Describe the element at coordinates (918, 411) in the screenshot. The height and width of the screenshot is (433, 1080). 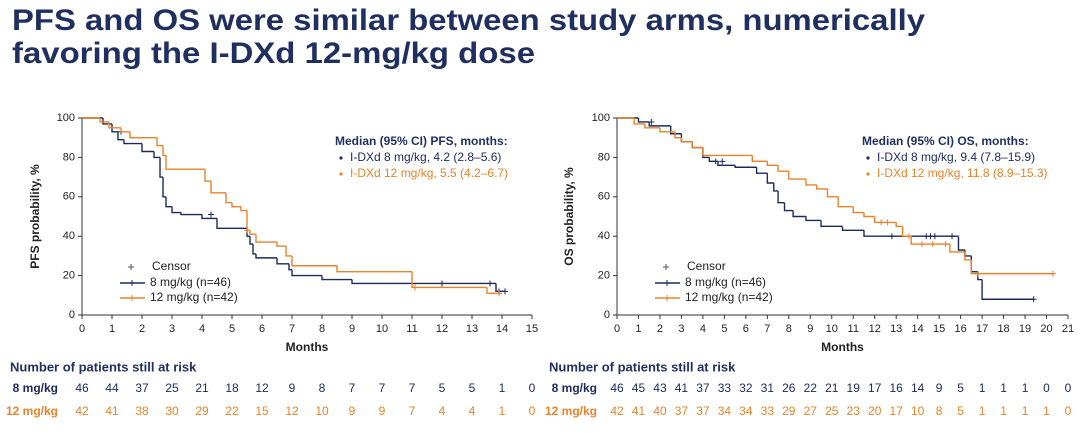
I see `at-risk-count: 10` at that location.